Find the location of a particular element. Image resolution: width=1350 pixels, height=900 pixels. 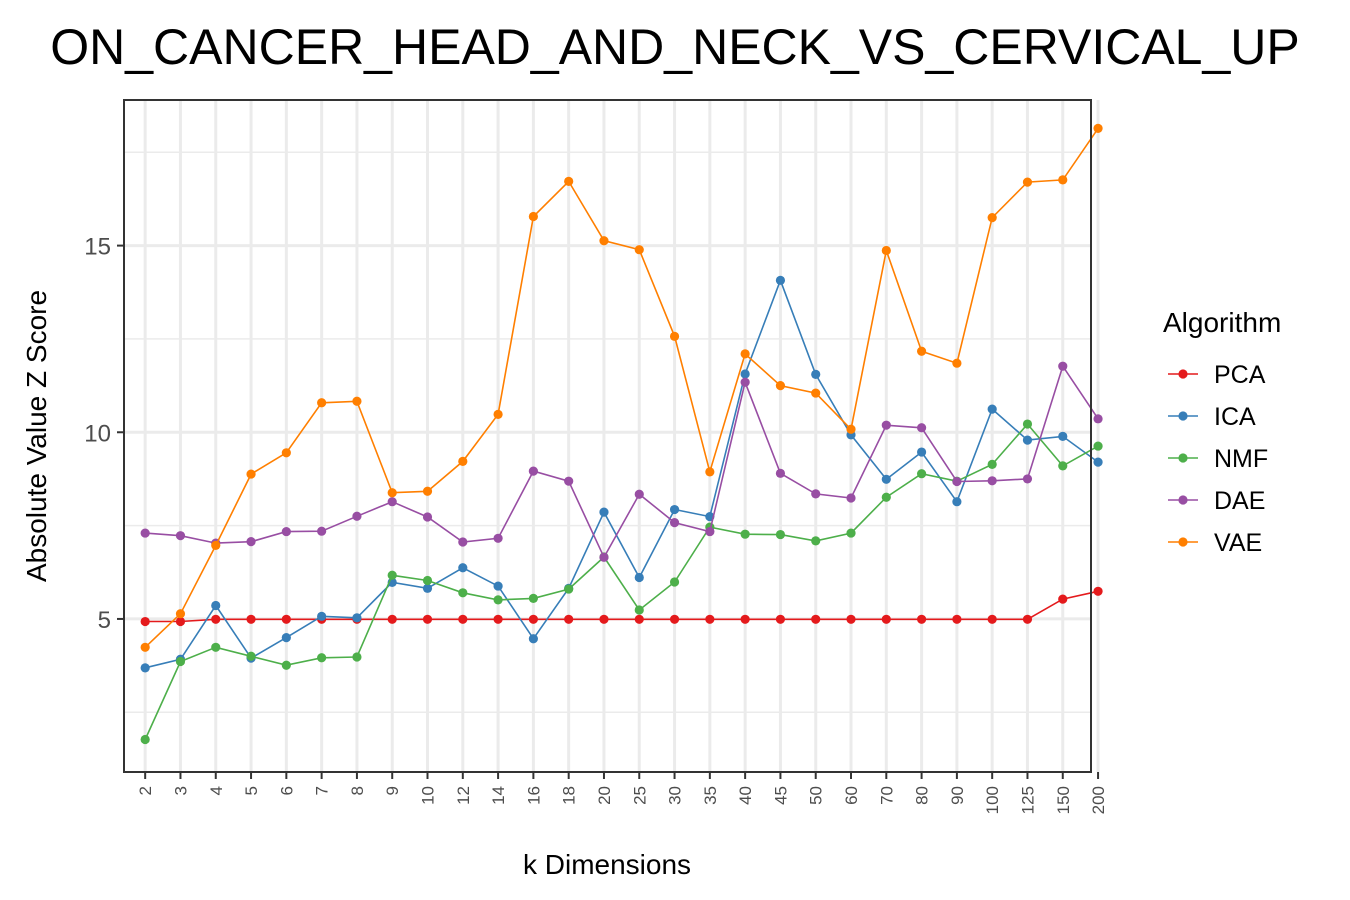

x-tick-label: 14 is located at coordinates (498, 795).